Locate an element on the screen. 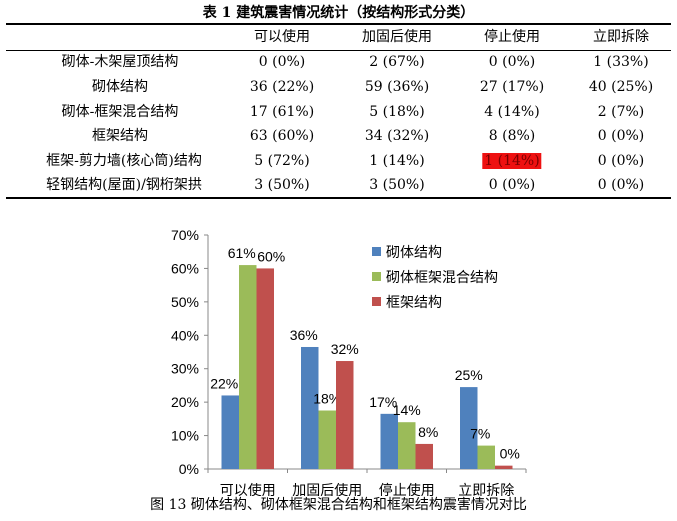 This screenshot has height=521, width=677. table-cell: 8 (8%) is located at coordinates (512, 136).